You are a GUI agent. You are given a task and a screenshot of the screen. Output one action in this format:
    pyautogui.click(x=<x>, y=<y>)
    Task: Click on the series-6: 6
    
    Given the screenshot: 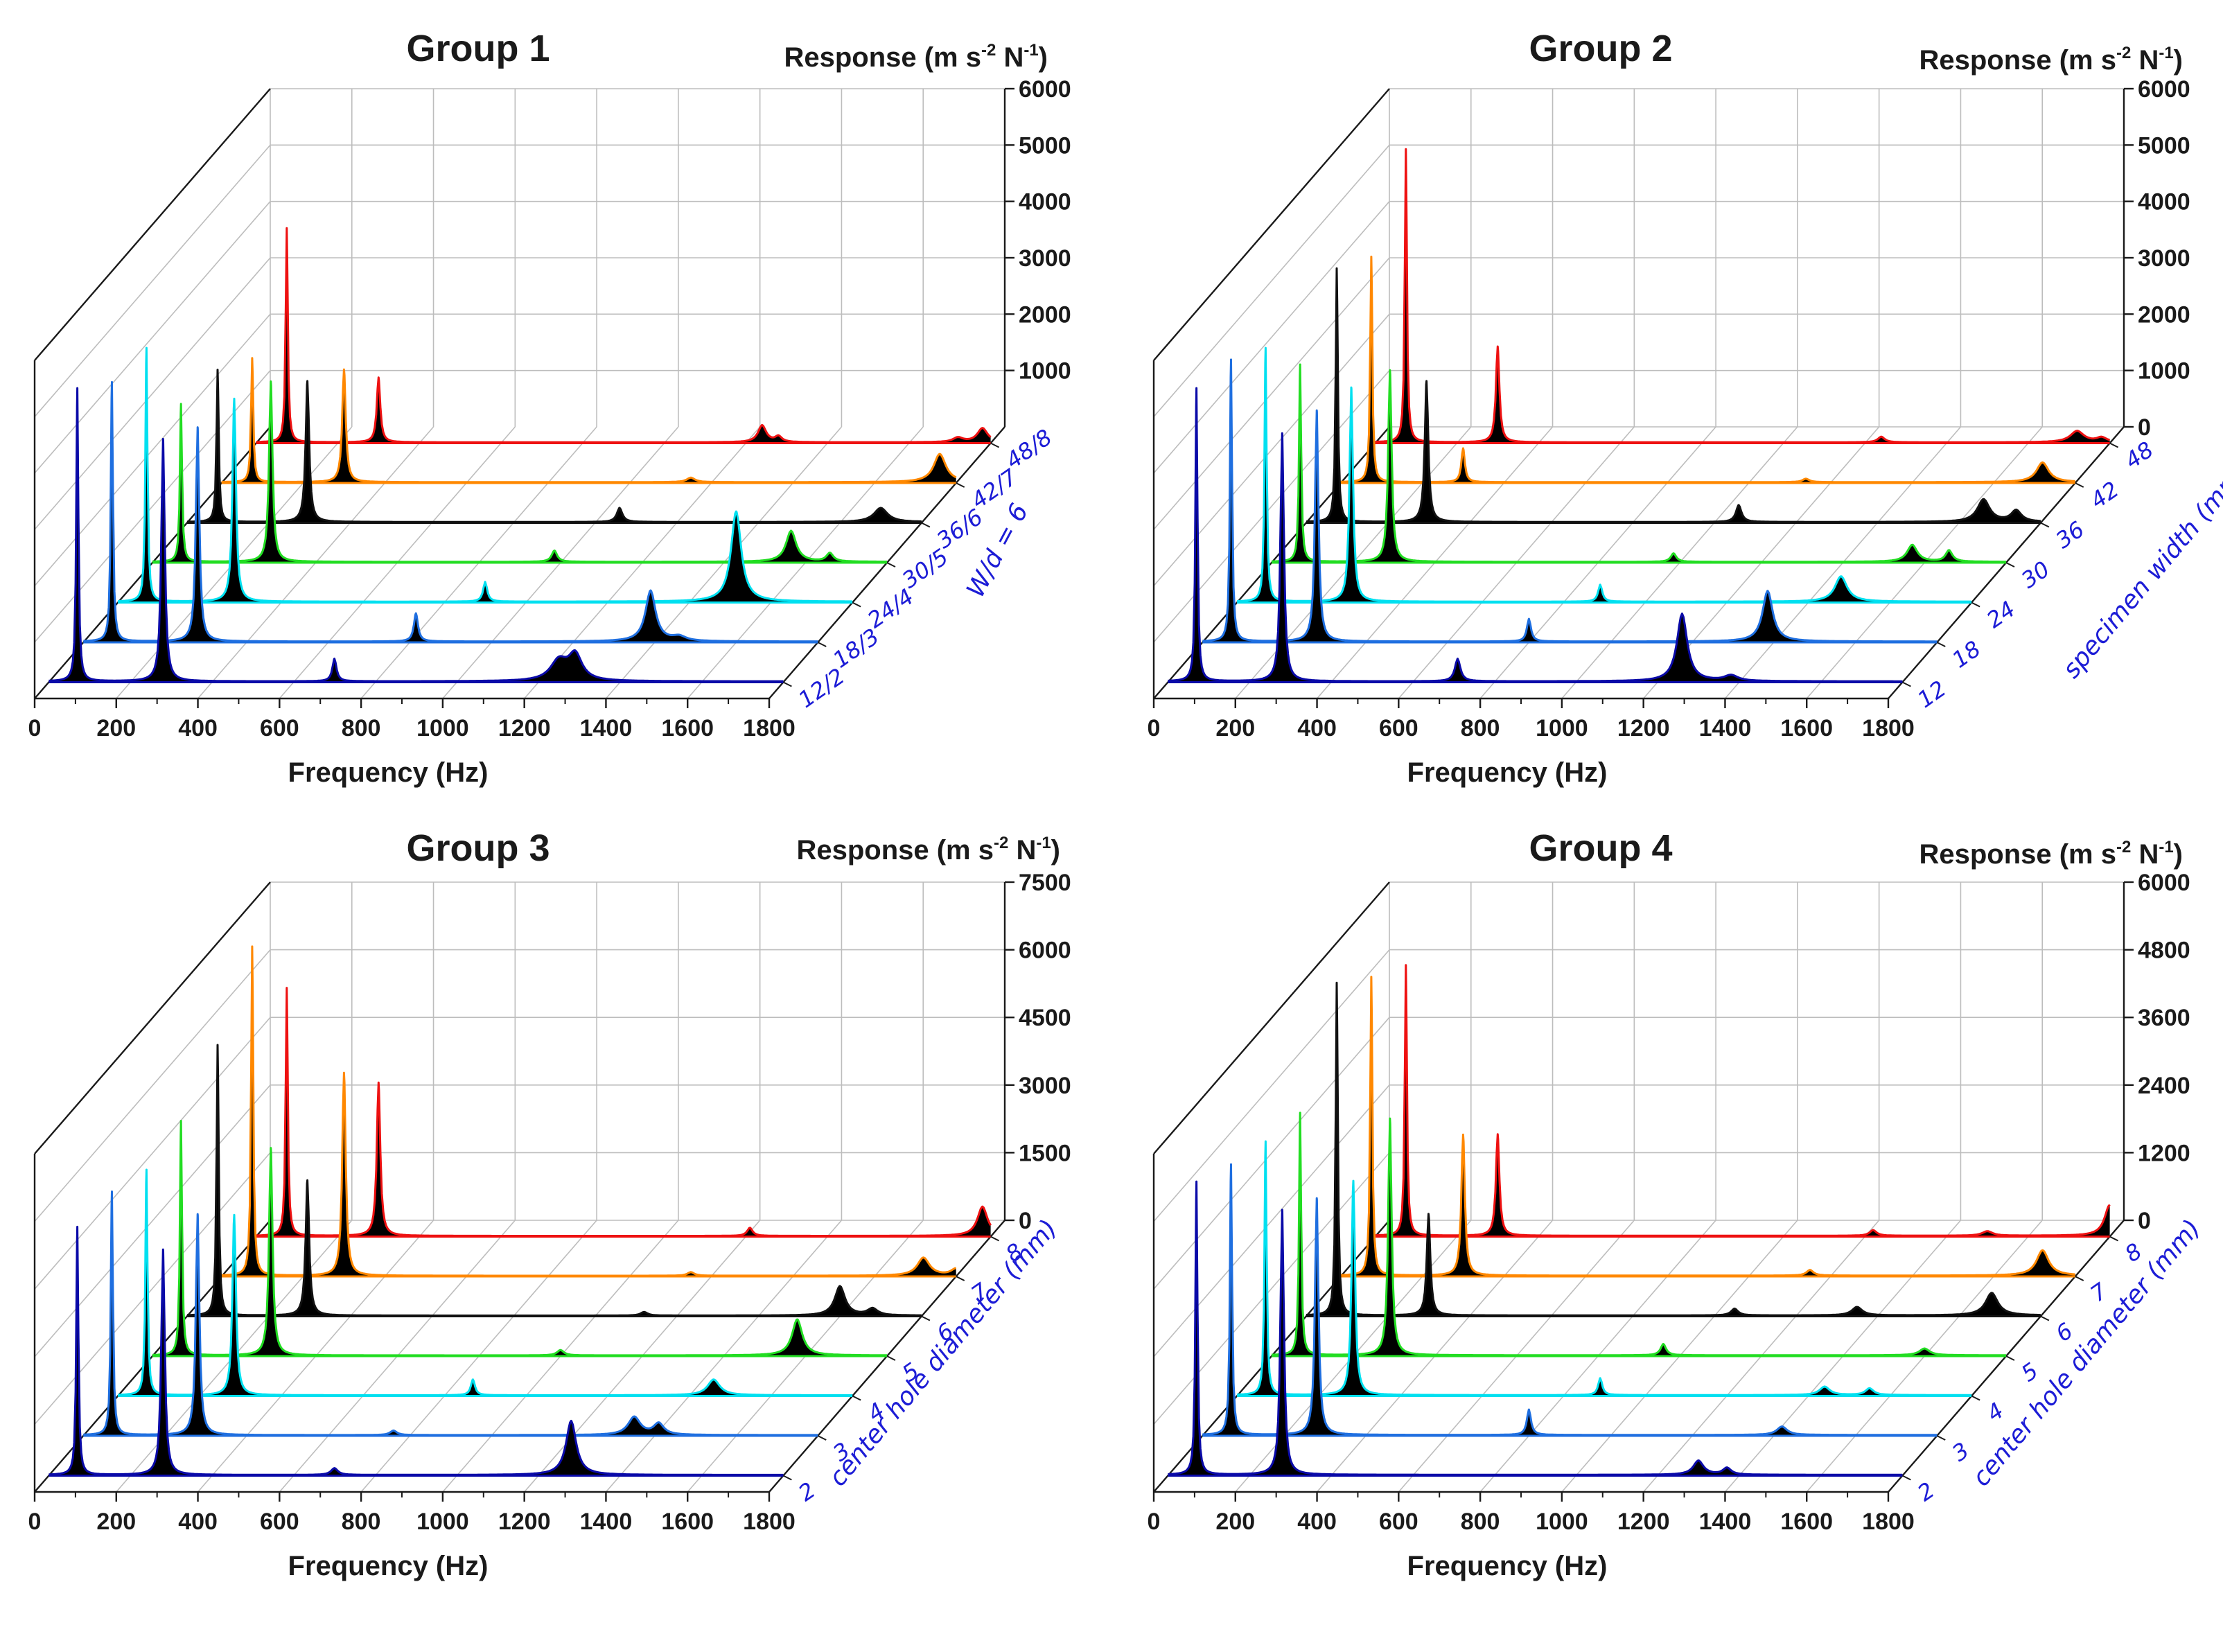 What is the action you would take?
    pyautogui.click(x=1691, y=1164)
    